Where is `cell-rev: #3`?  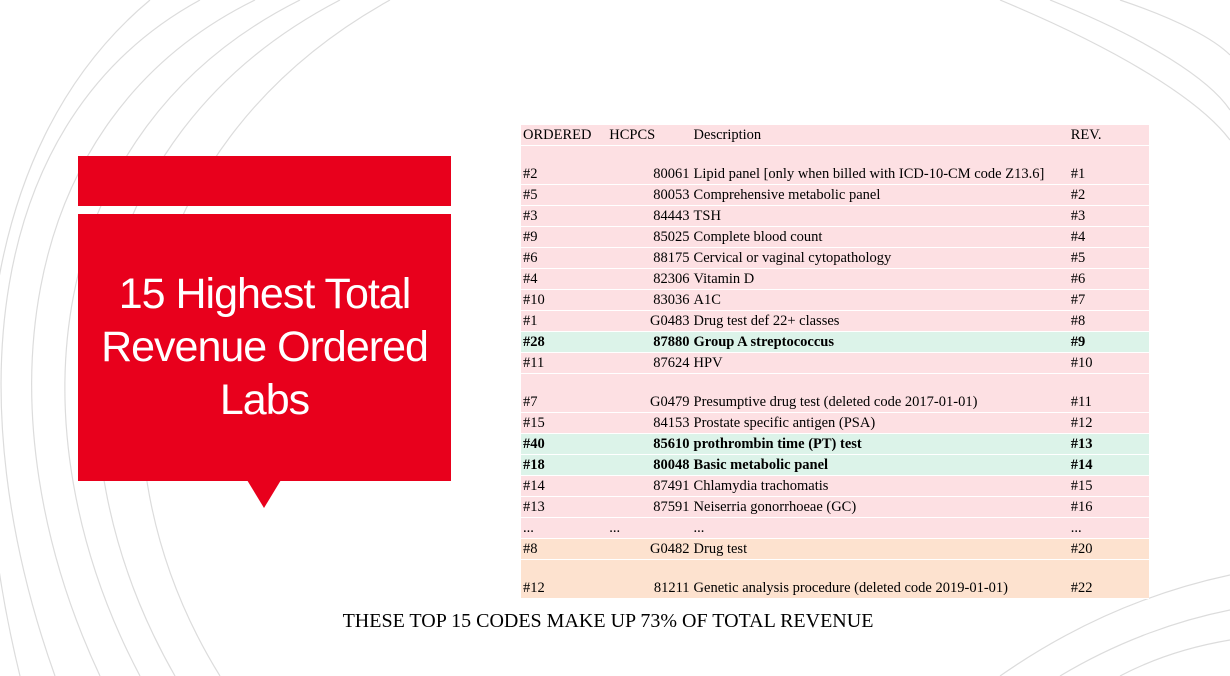
cell-rev: #3 is located at coordinates (1108, 216).